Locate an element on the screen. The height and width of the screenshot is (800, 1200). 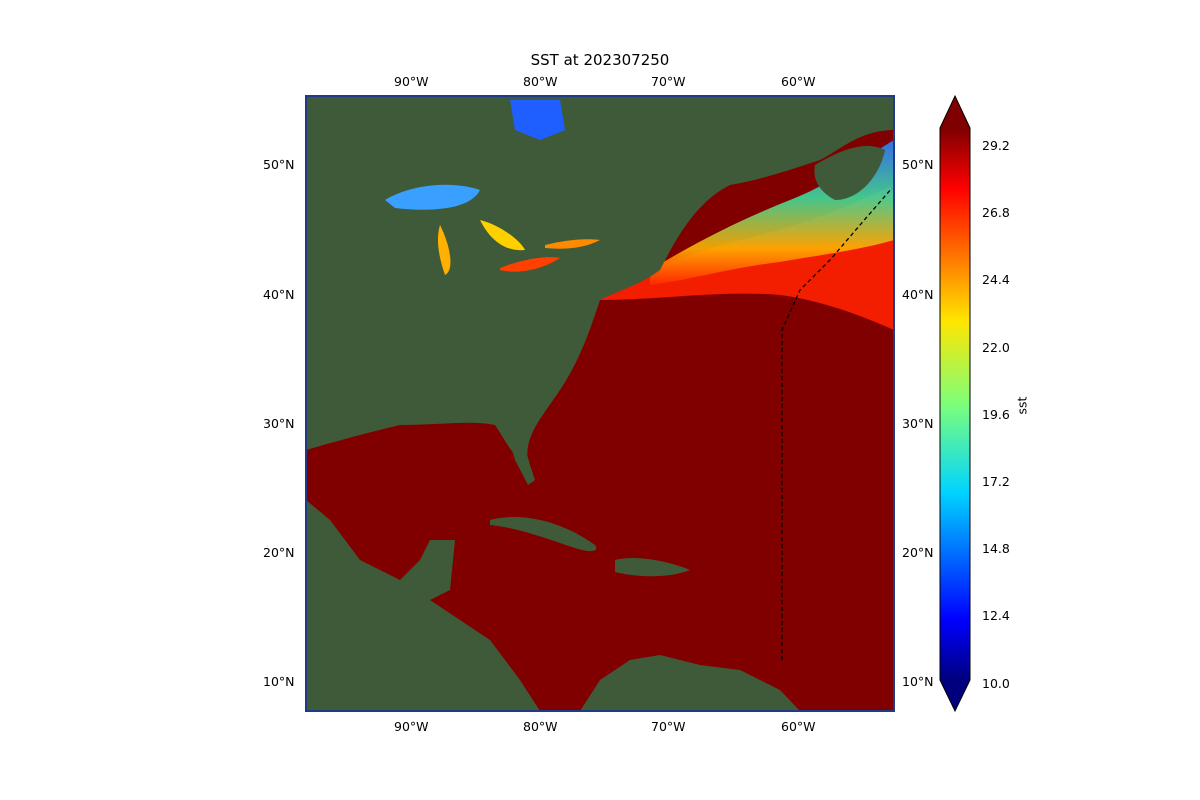
lake-erie is located at coordinates (530, 264).